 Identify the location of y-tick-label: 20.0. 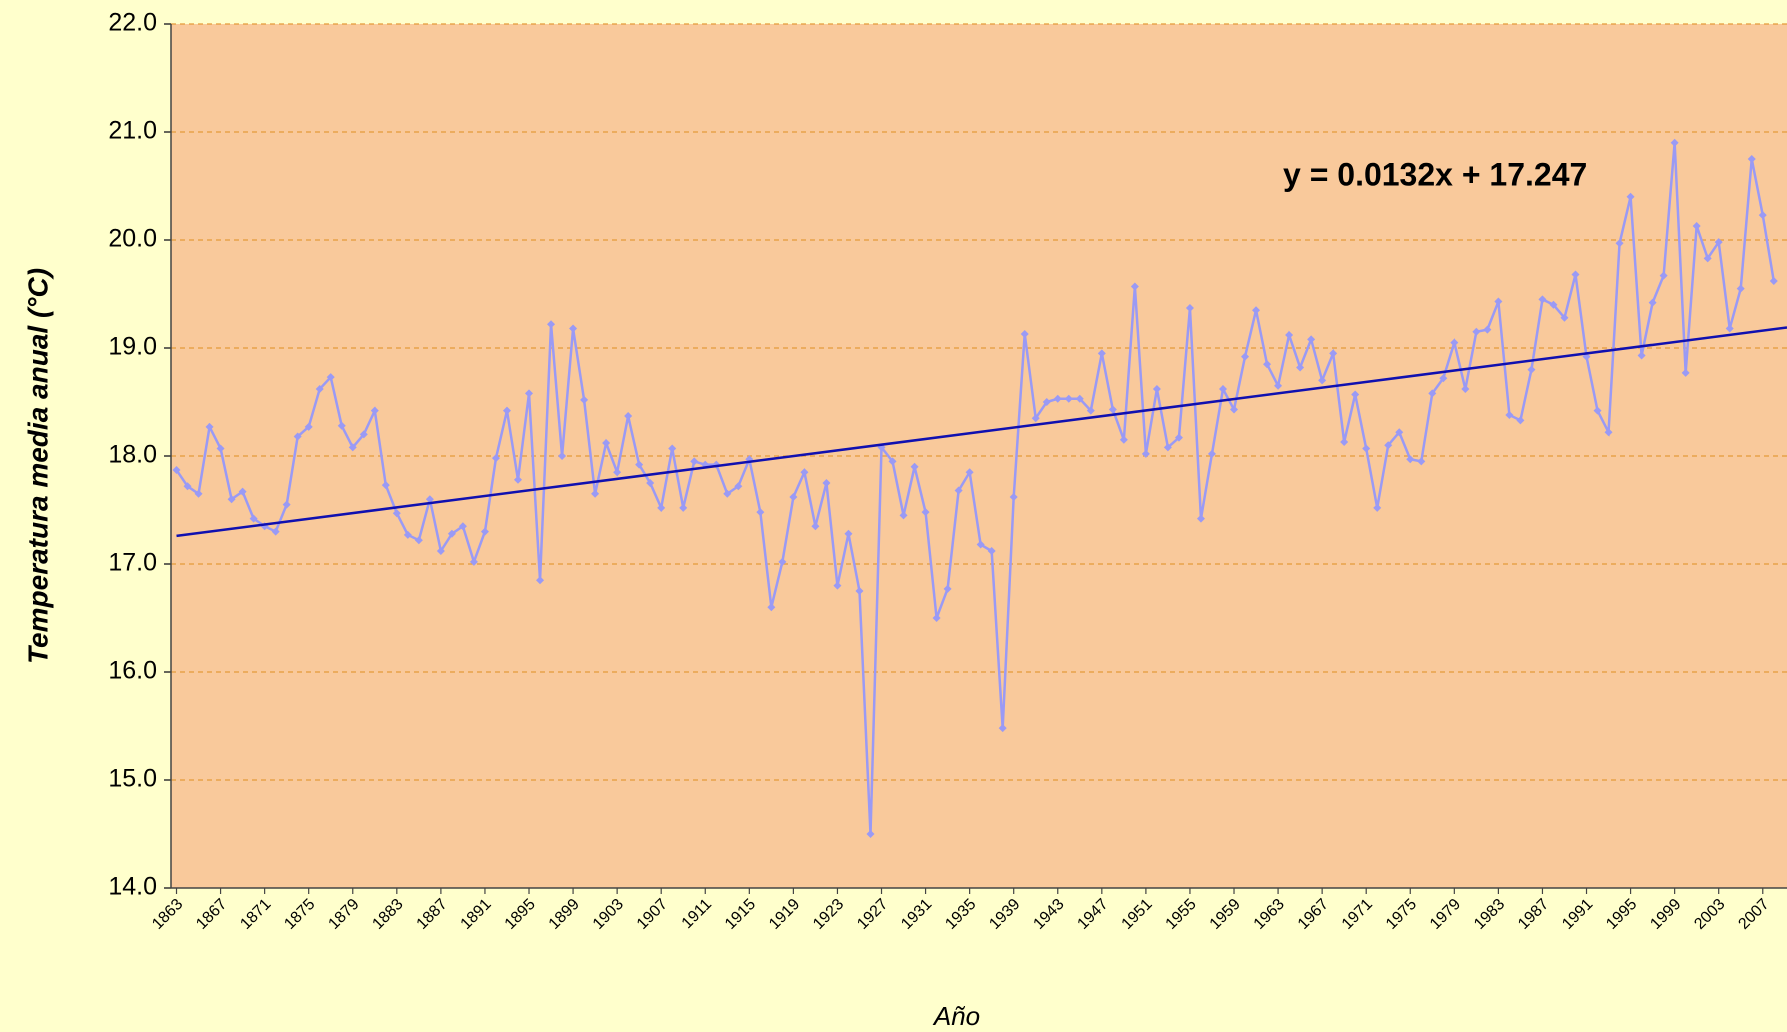
(132, 239).